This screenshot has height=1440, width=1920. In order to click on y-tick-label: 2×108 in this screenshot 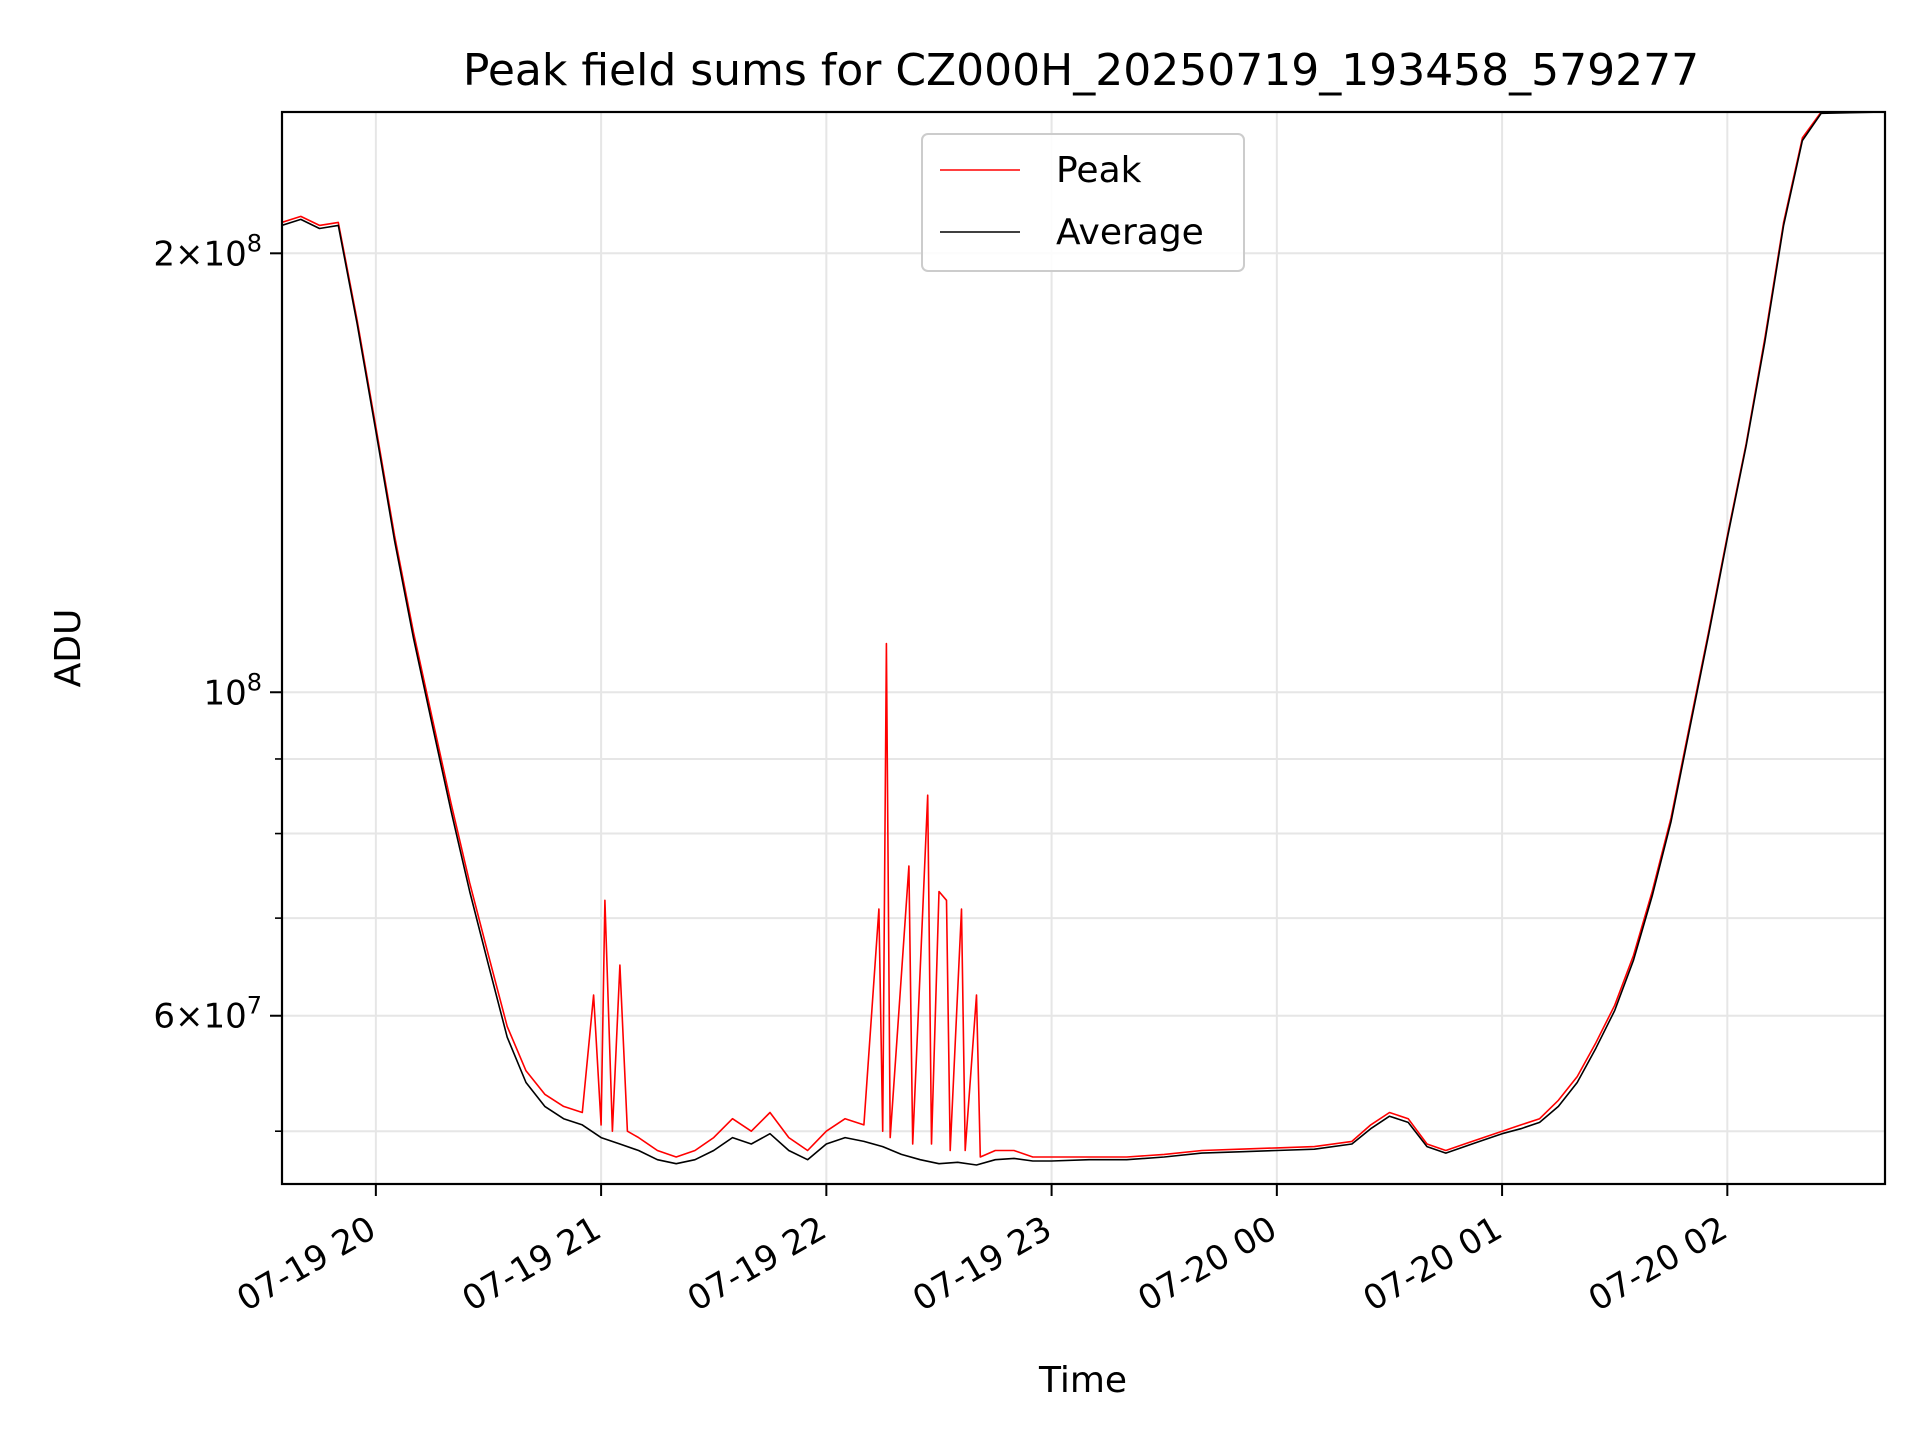, I will do `click(207, 251)`.